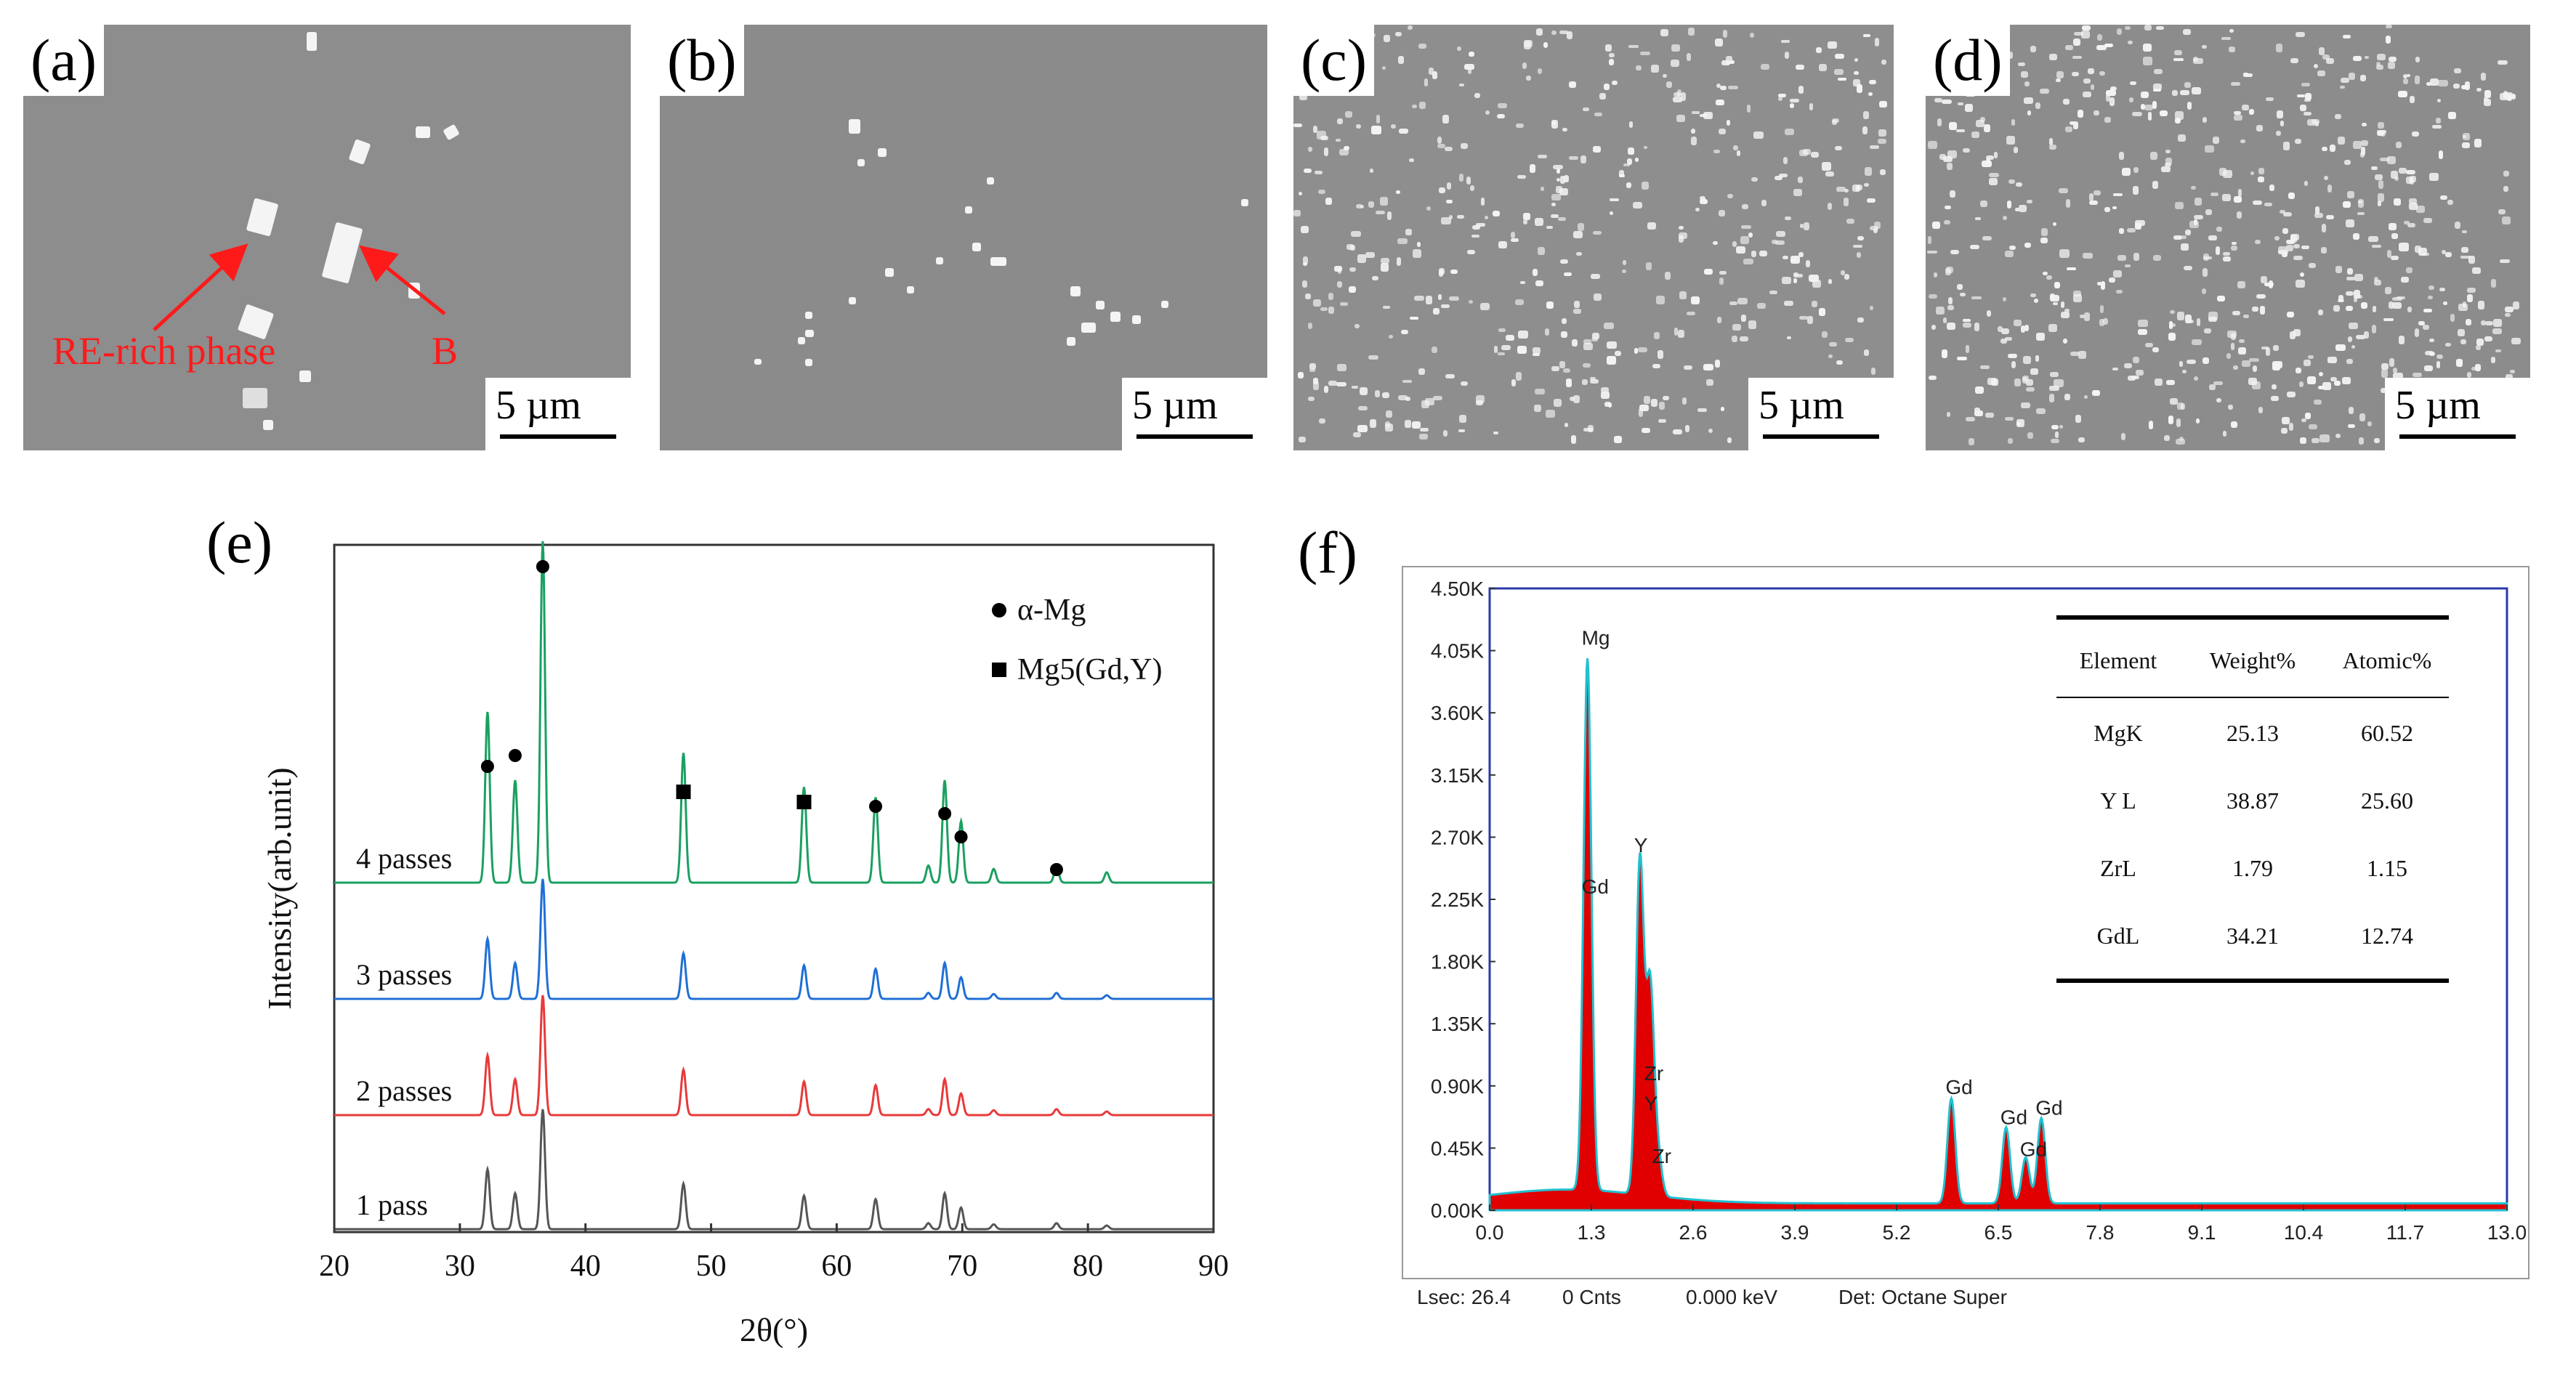 The width and height of the screenshot is (2576, 1373). What do you see at coordinates (2034, 1149) in the screenshot?
I see `peak-label: Gd` at bounding box center [2034, 1149].